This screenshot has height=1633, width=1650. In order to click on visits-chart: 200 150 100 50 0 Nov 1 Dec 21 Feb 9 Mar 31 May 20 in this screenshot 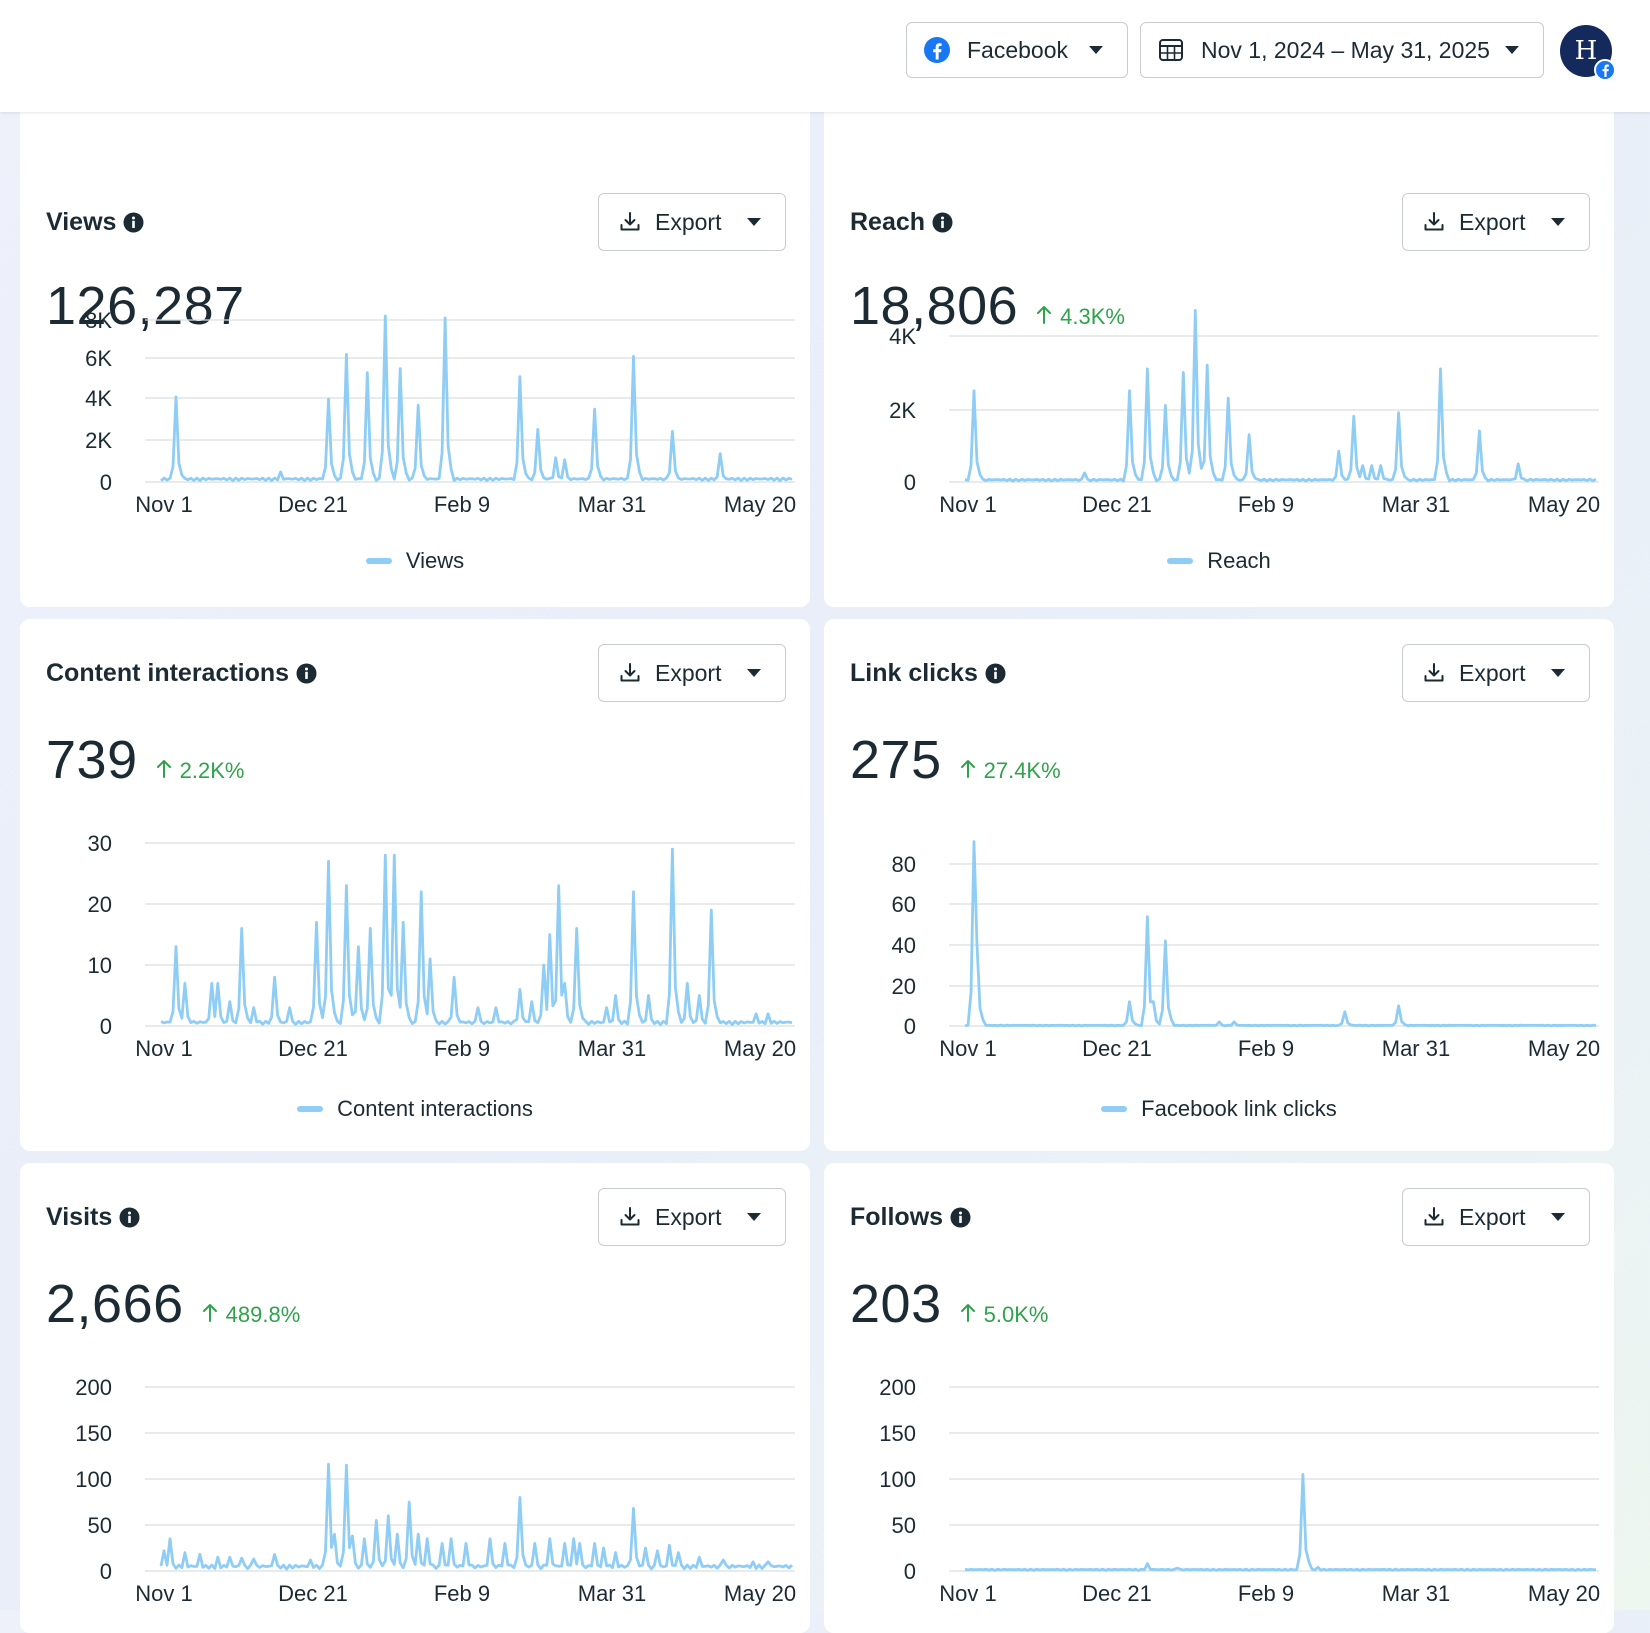, I will do `click(435, 1490)`.